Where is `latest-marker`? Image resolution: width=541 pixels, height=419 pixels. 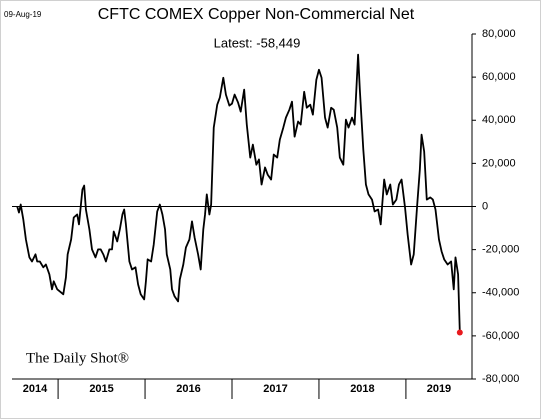
latest-marker is located at coordinates (459, 332).